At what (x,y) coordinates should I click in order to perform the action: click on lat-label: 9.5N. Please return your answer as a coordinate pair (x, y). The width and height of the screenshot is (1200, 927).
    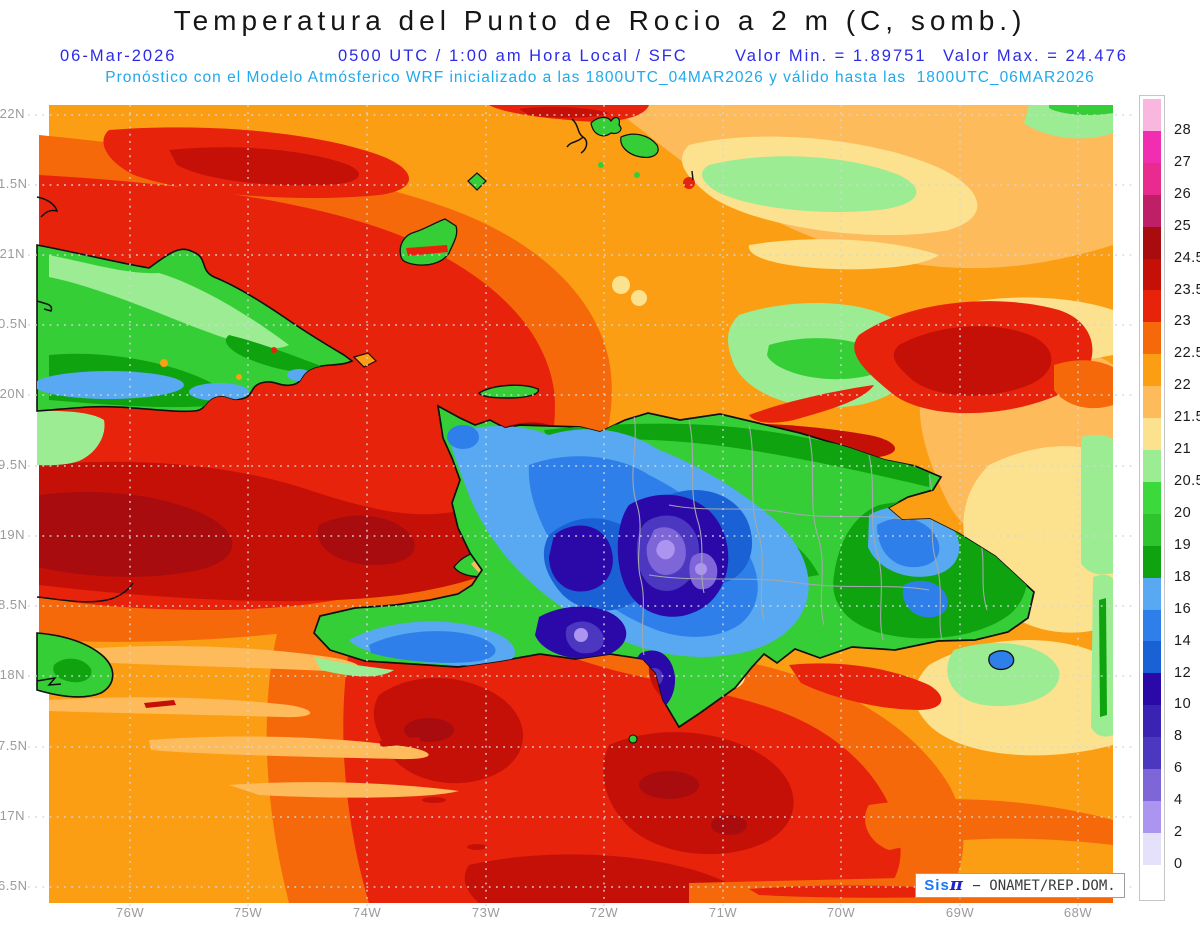
    Looking at the image, I should click on (14, 464).